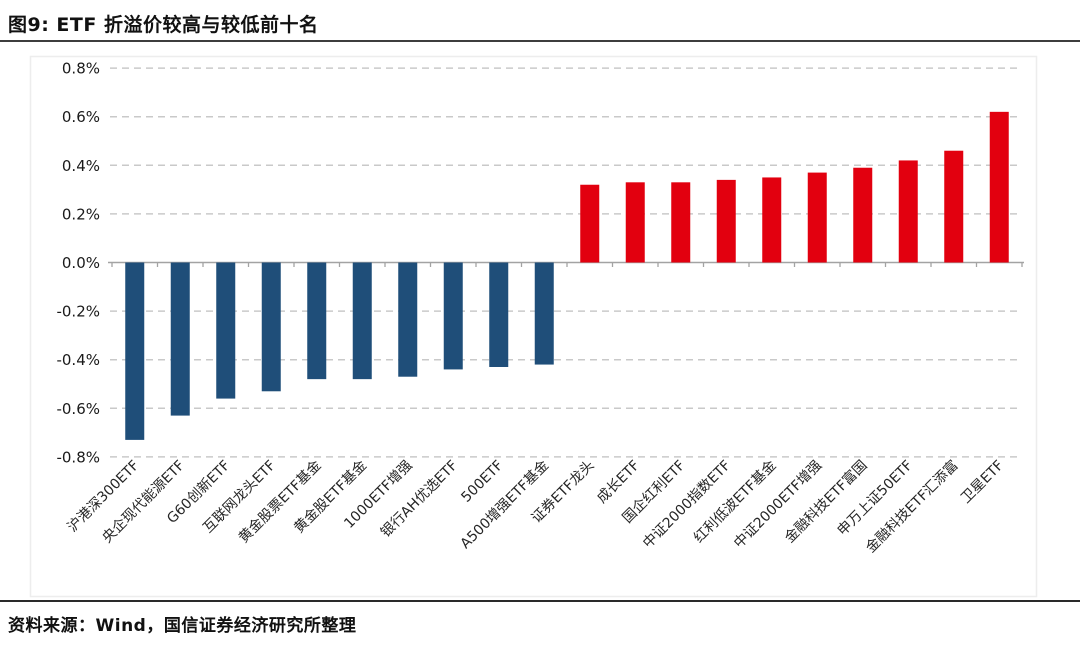 Image resolution: width=1080 pixels, height=653 pixels. I want to click on y-axis-tick-label: 0.6%, so click(81, 117).